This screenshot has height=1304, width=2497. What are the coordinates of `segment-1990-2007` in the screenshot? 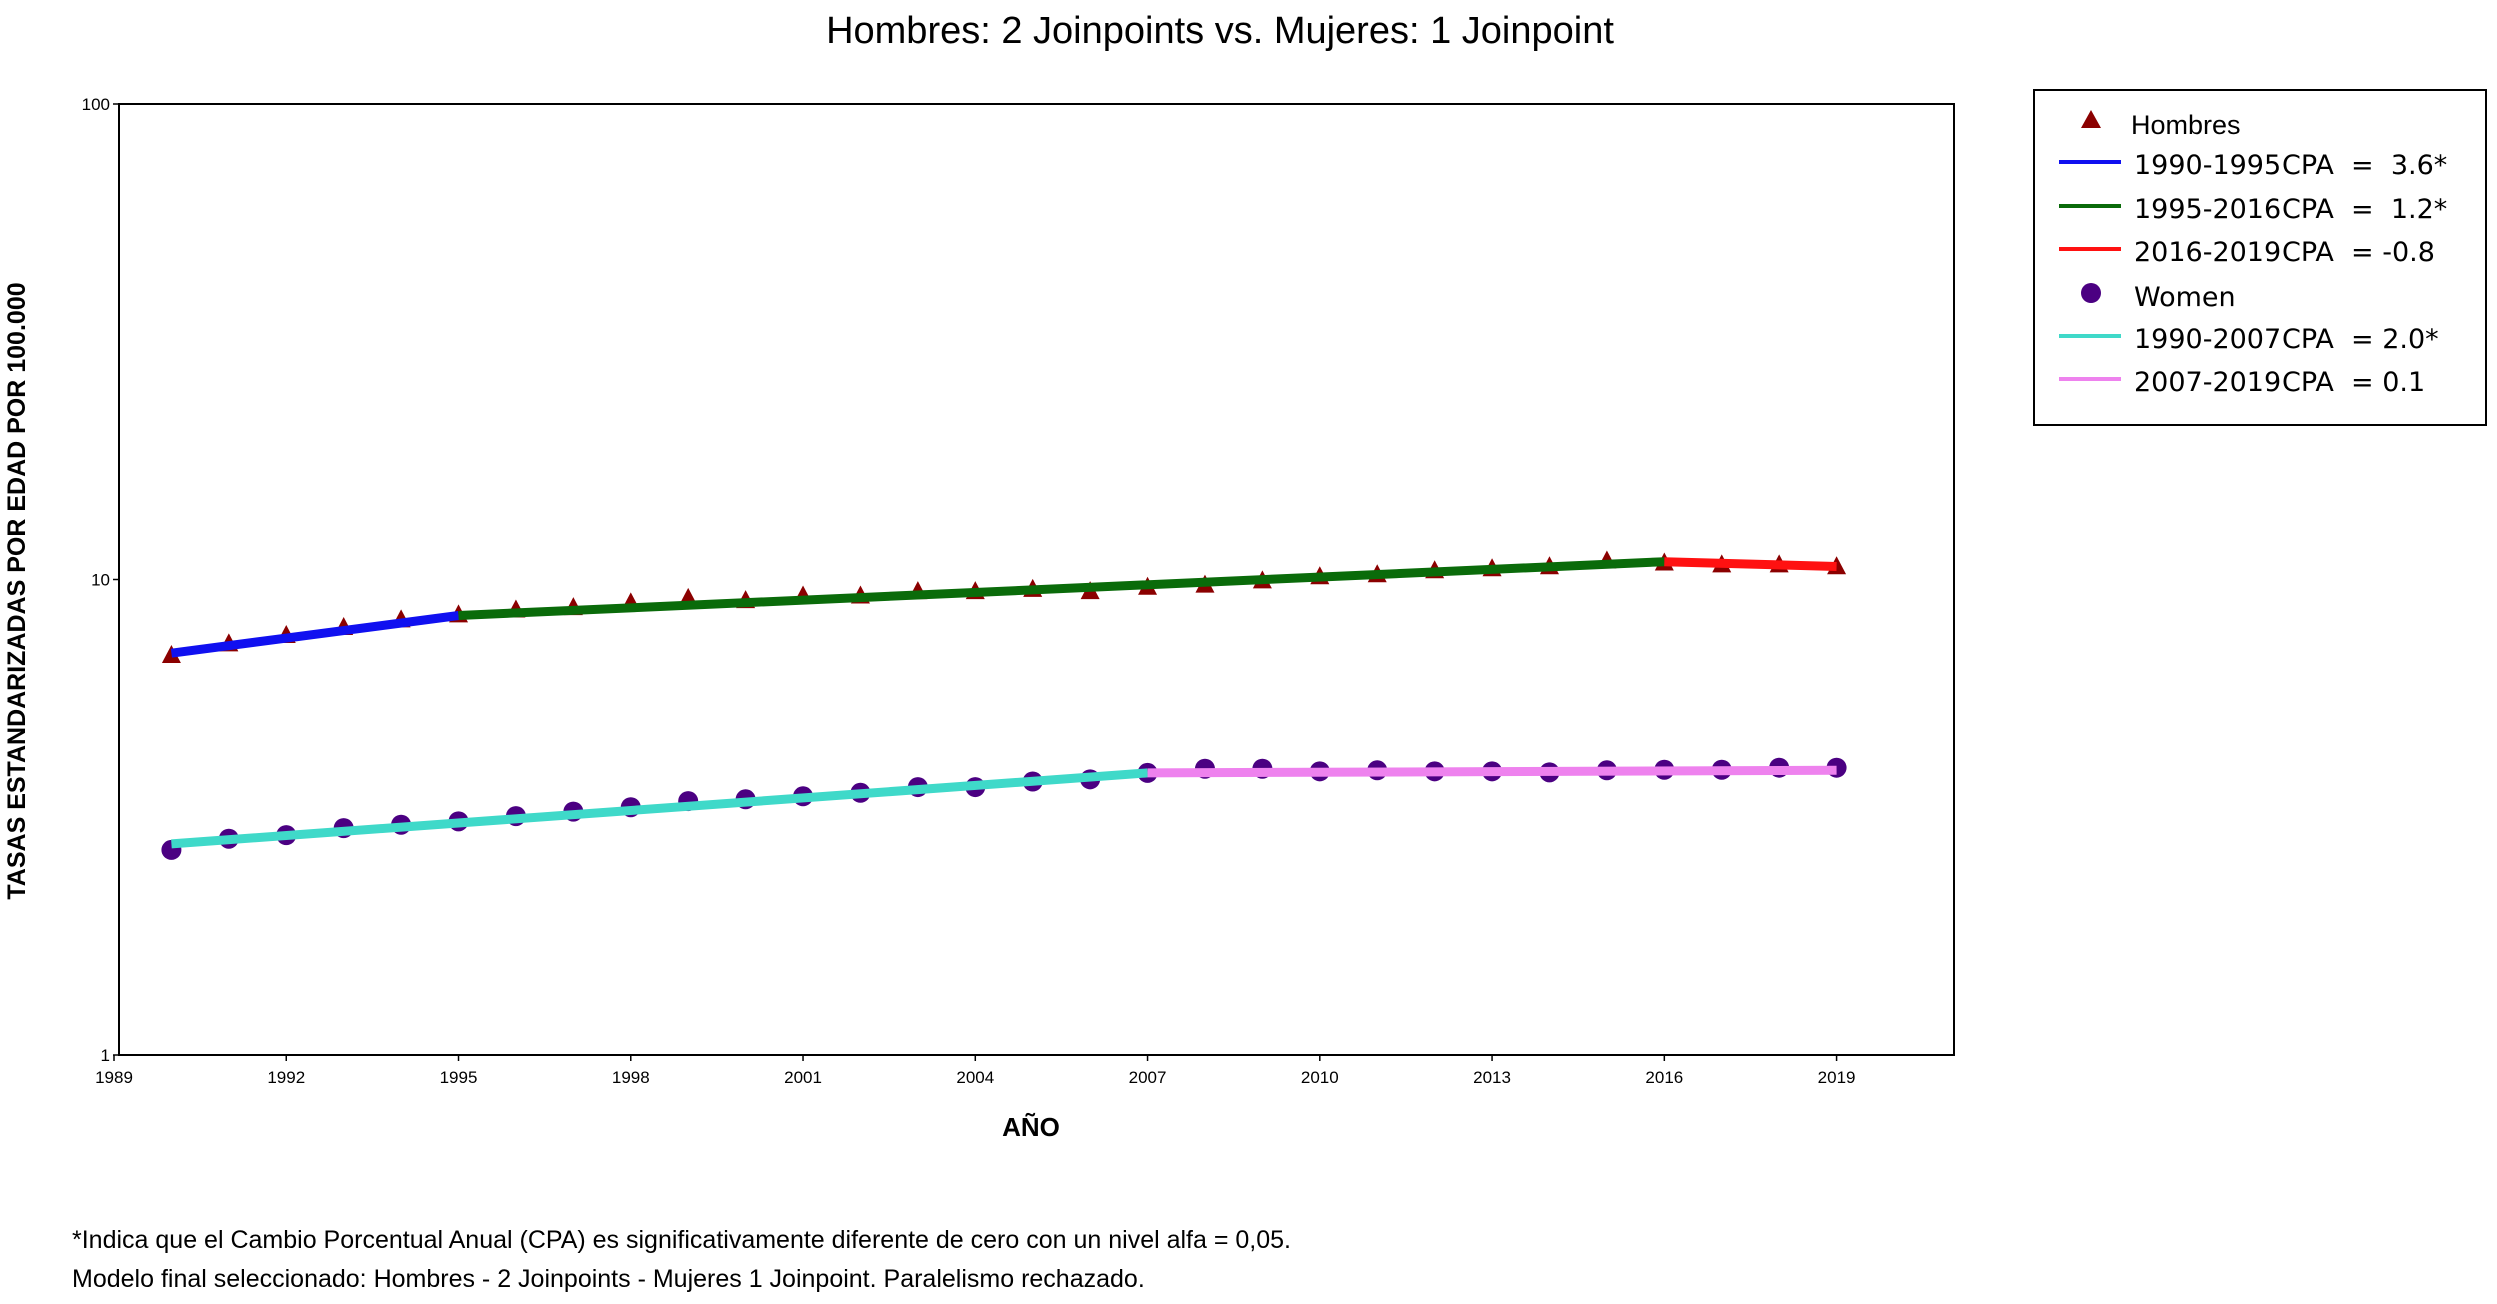 It's located at (659, 808).